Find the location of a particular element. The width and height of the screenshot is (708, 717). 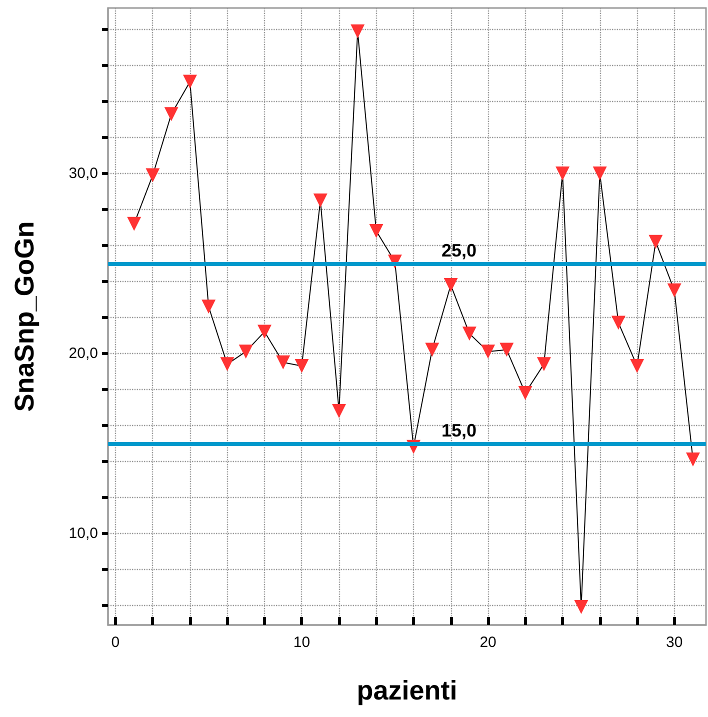

ref-line-label: 15,0 is located at coordinates (459, 430).